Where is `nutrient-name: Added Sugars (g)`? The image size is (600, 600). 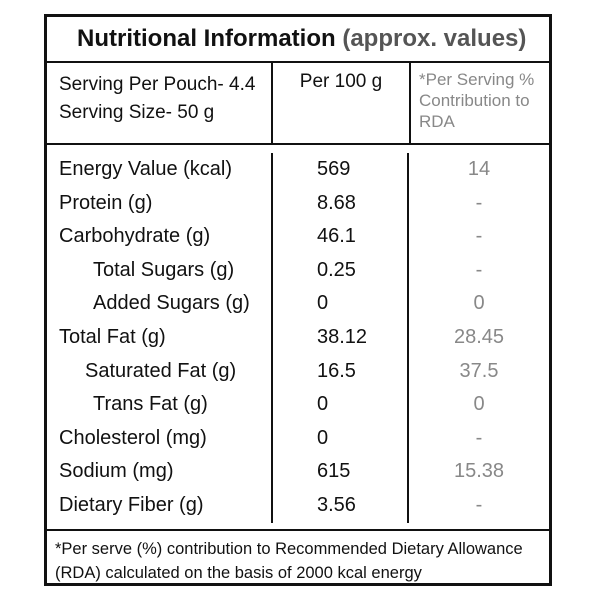
nutrient-name: Added Sugars (g) is located at coordinates (171, 303).